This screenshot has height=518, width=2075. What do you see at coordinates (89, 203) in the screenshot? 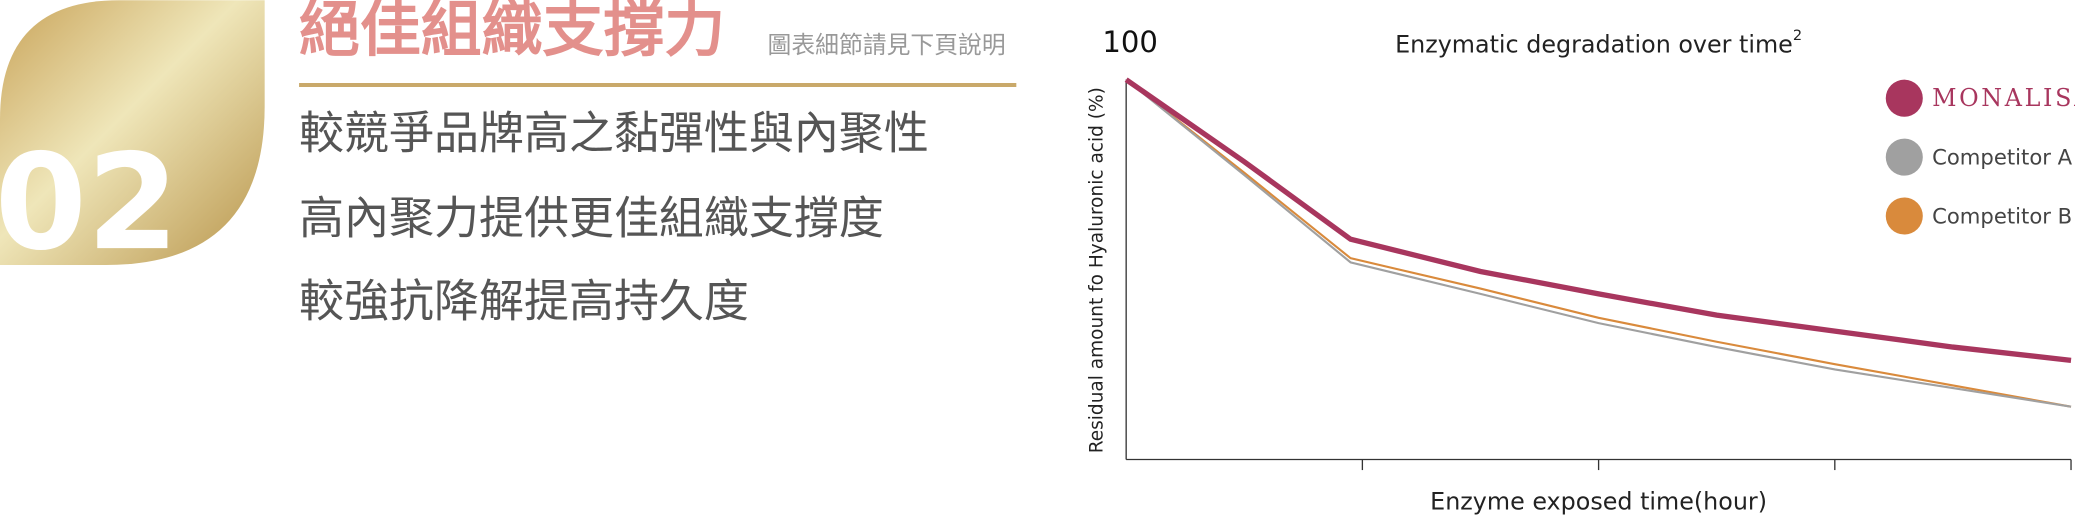
I see `badge-number: 02` at bounding box center [89, 203].